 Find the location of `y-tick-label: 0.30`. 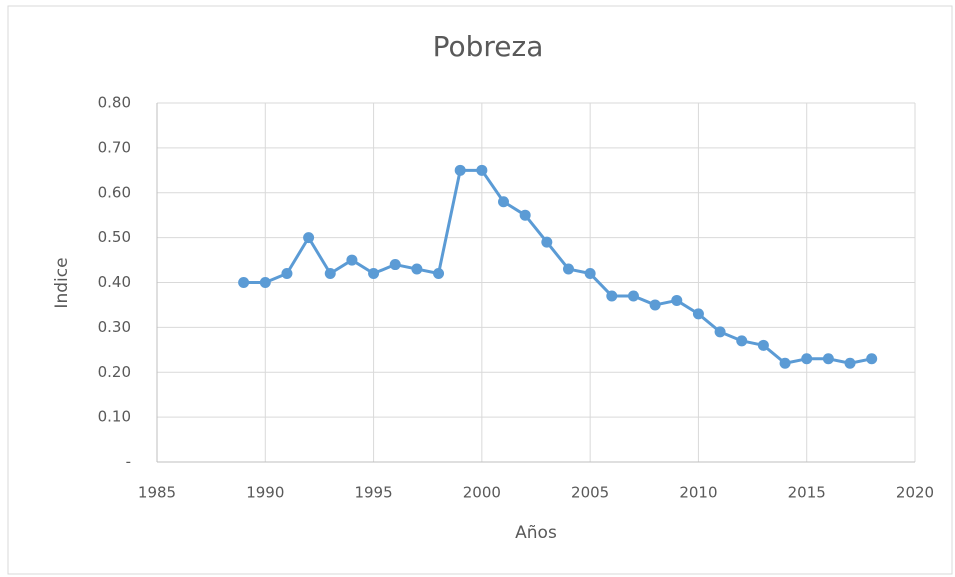

y-tick-label: 0.30 is located at coordinates (114, 327).